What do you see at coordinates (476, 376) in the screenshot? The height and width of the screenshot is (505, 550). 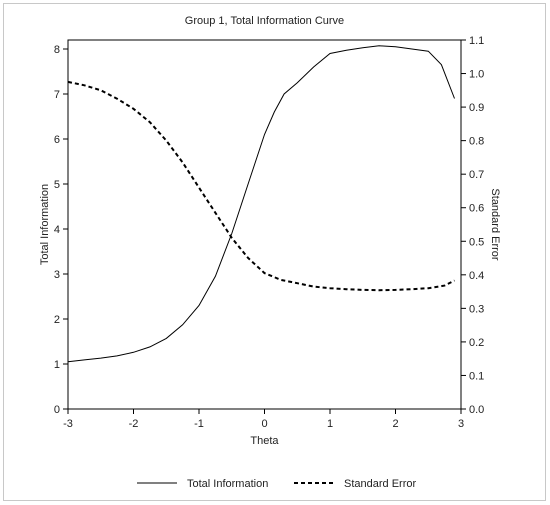 I see `y-right-tick-label: 0.1` at bounding box center [476, 376].